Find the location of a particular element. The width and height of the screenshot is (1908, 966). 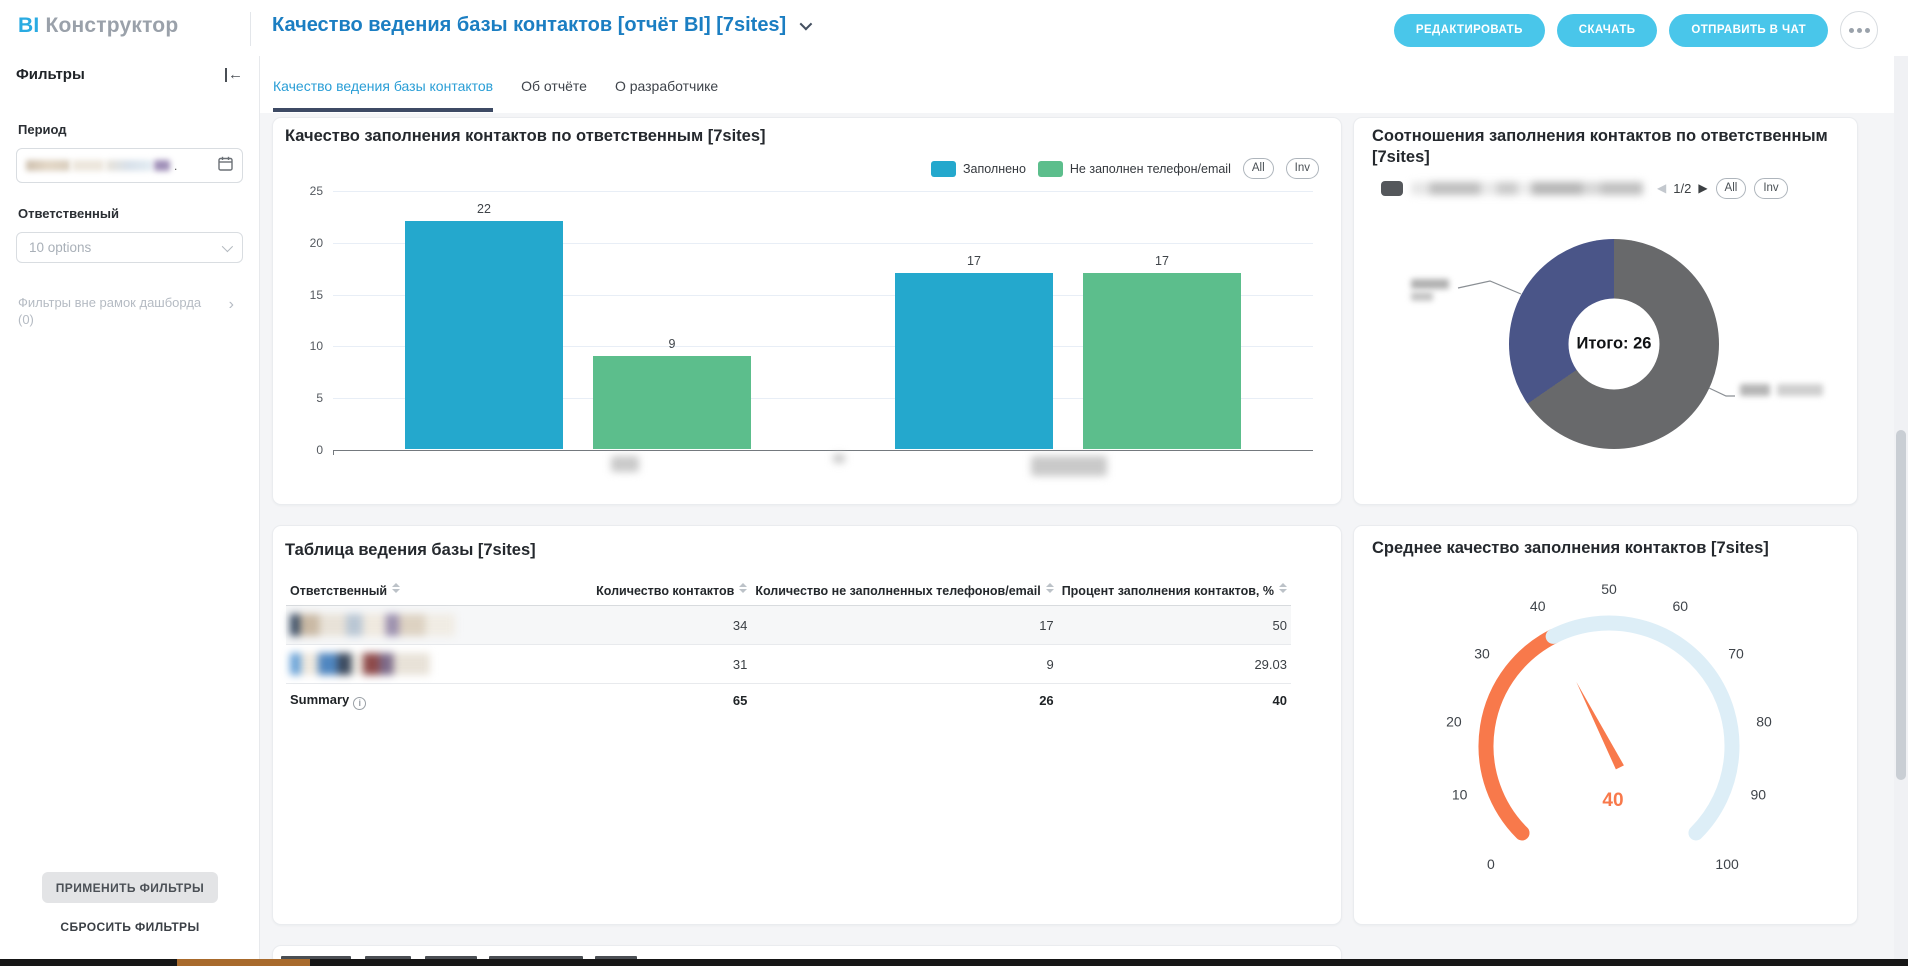

apply-filters-button: ПРИМЕНИТЬ ФИЛЬТРЫ is located at coordinates (130, 887).